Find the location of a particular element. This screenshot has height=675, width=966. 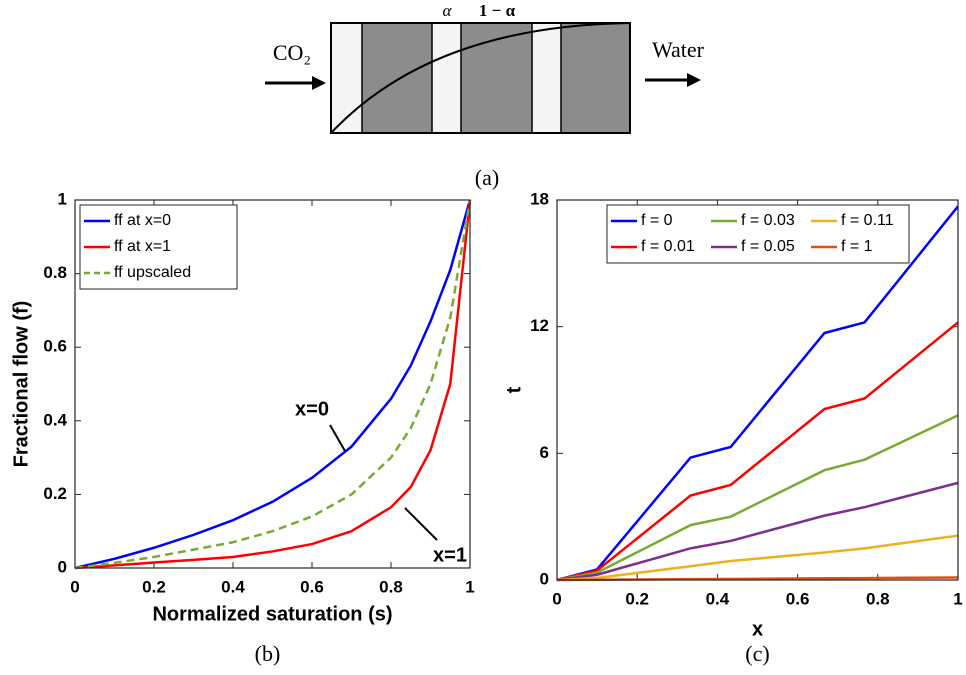

profile-curve is located at coordinates (480, 78).